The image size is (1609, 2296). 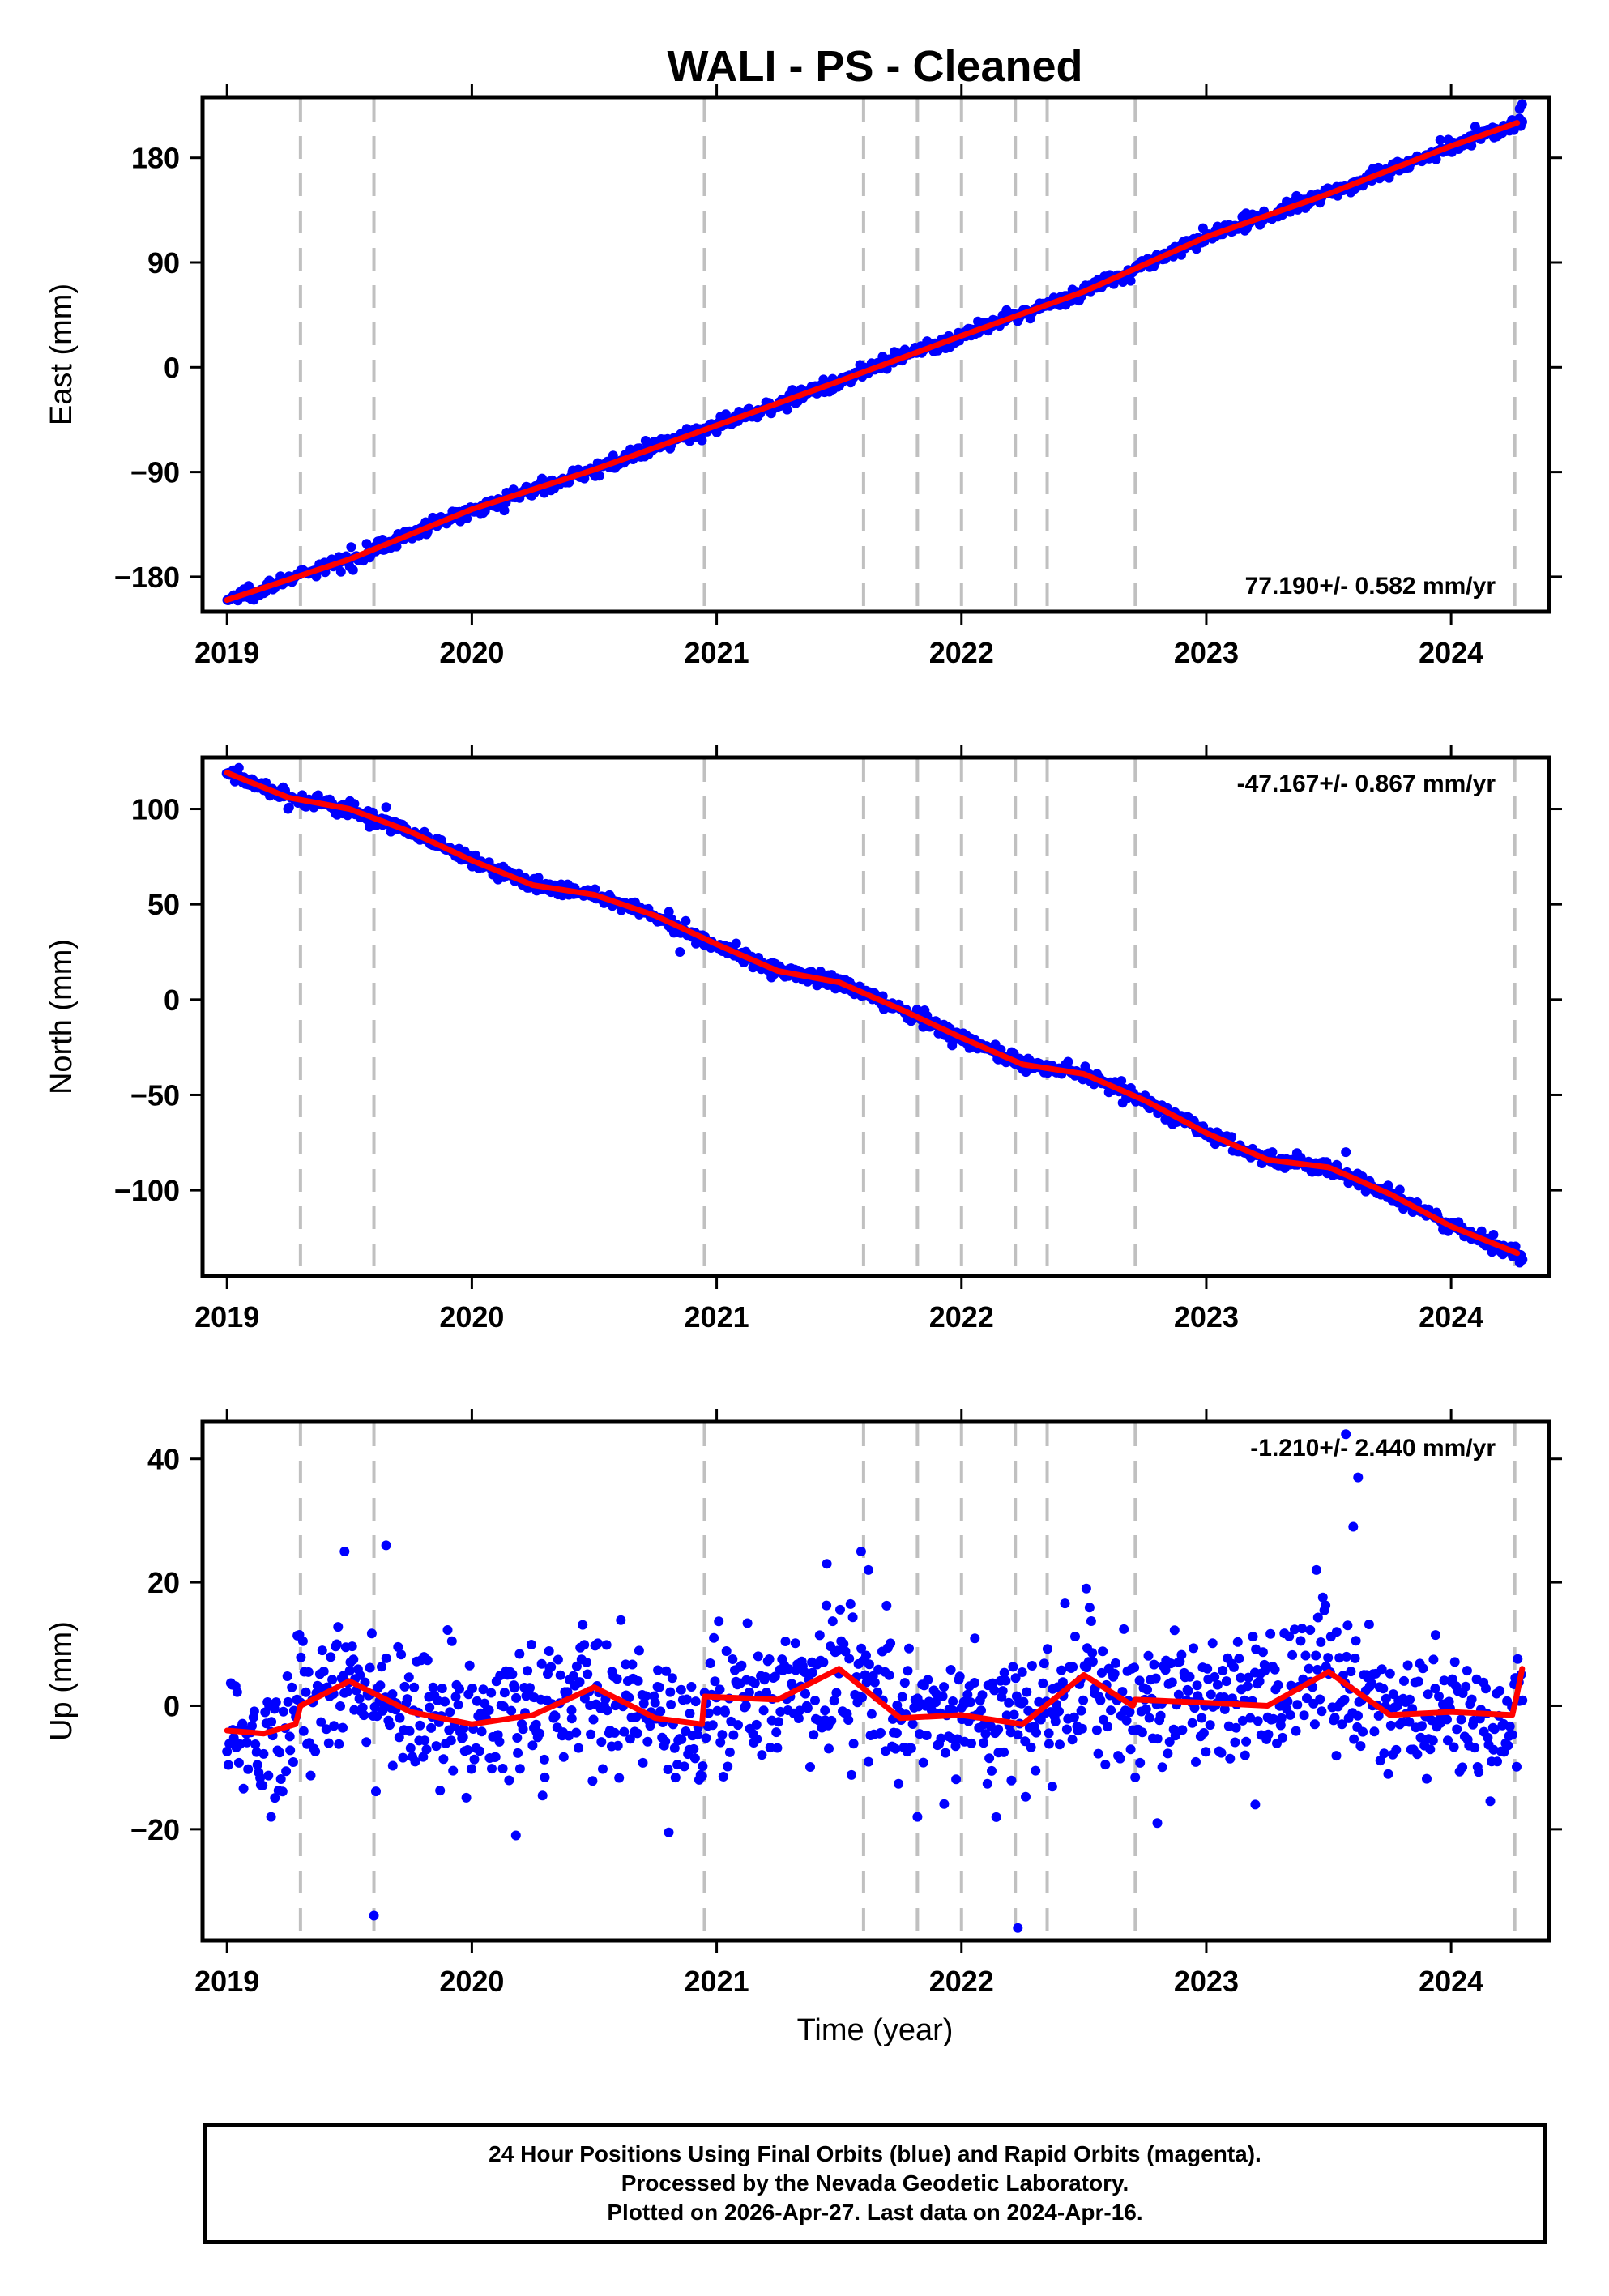 I want to click on east-y-tick-label-2: 0, so click(x=172, y=368).